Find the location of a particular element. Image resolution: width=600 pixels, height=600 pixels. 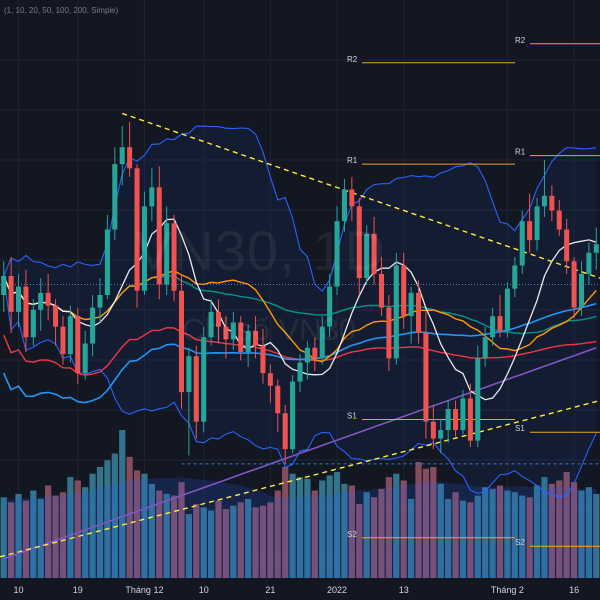

watermark-symbol: VN30, 1D is located at coordinates (260, 250).